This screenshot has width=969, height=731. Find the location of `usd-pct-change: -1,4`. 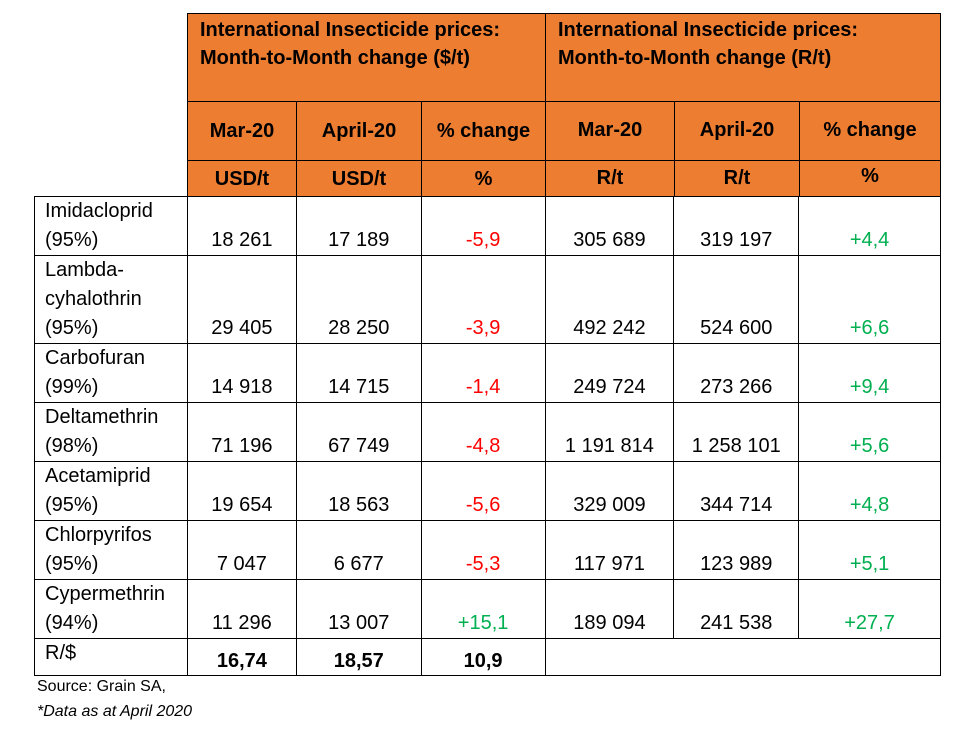

usd-pct-change: -1,4 is located at coordinates (483, 373).